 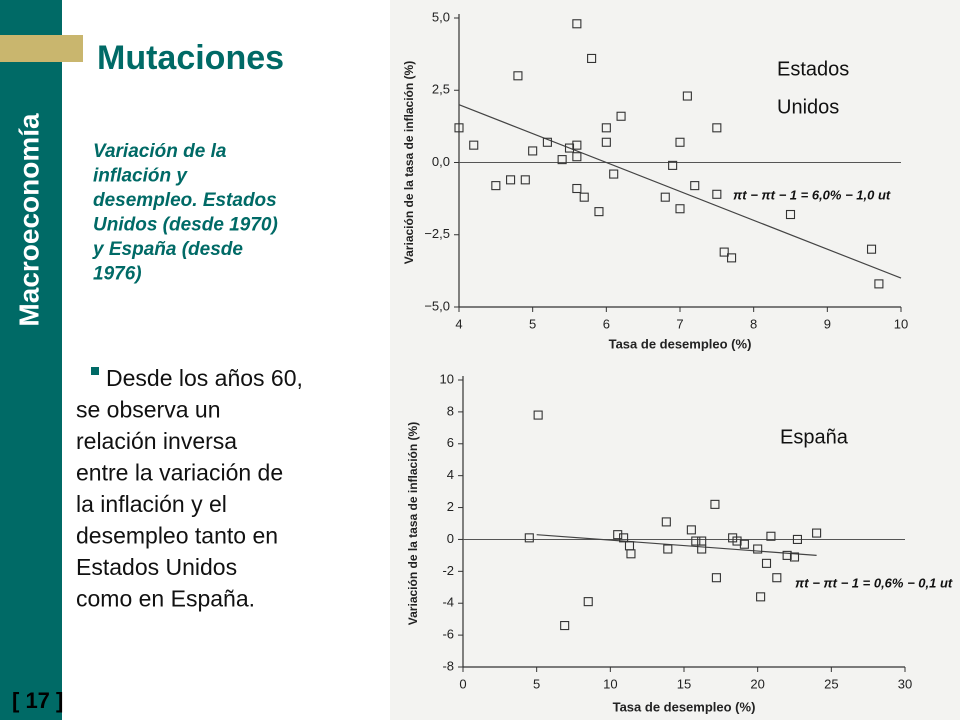 What do you see at coordinates (409, 162) in the screenshot?
I see `y-axis-label: Variación de la tasa de inflación (%)` at bounding box center [409, 162].